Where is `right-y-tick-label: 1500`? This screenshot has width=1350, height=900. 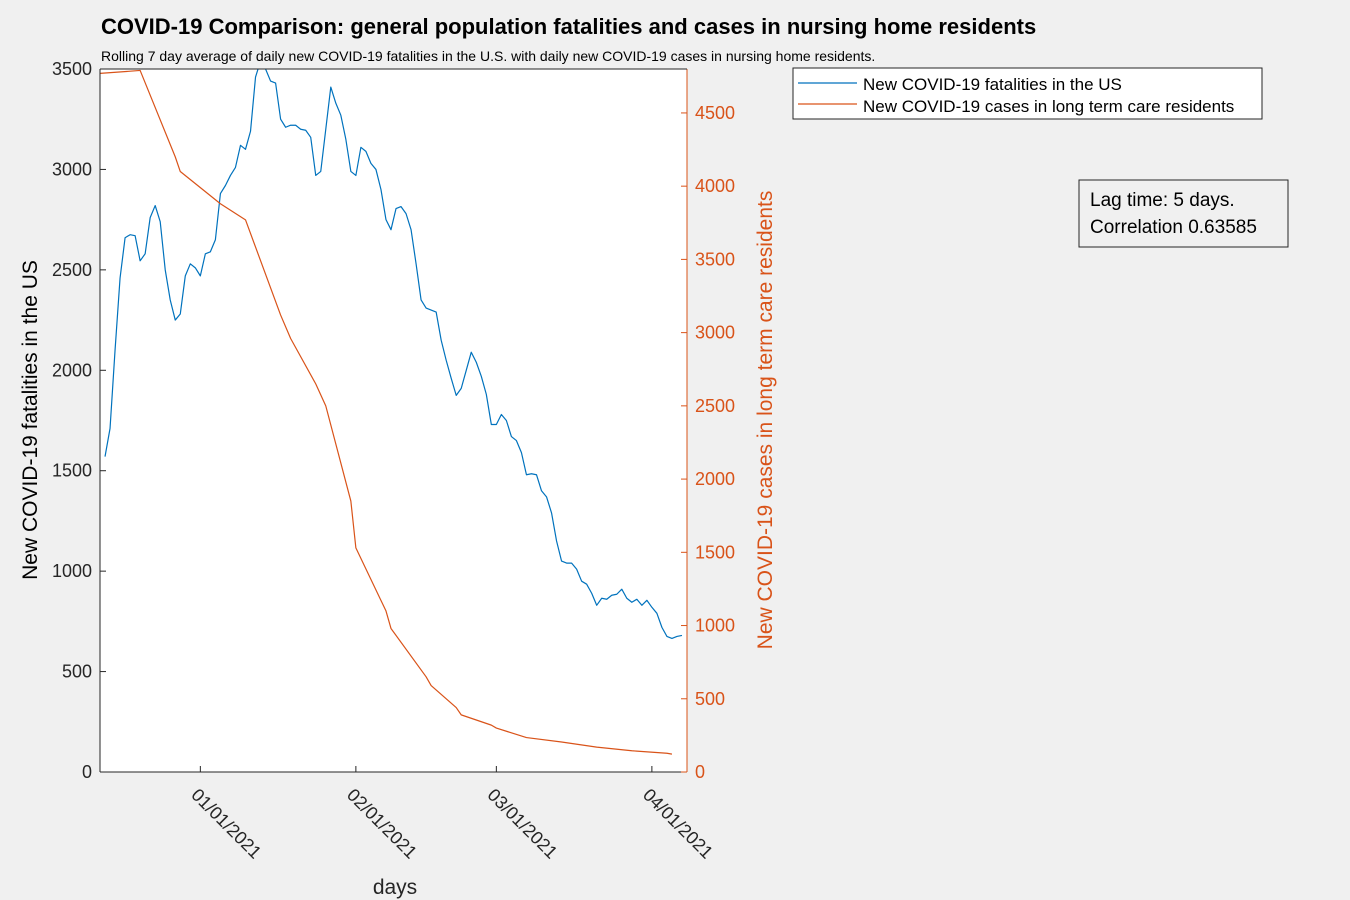
right-y-tick-label: 1500 is located at coordinates (715, 552).